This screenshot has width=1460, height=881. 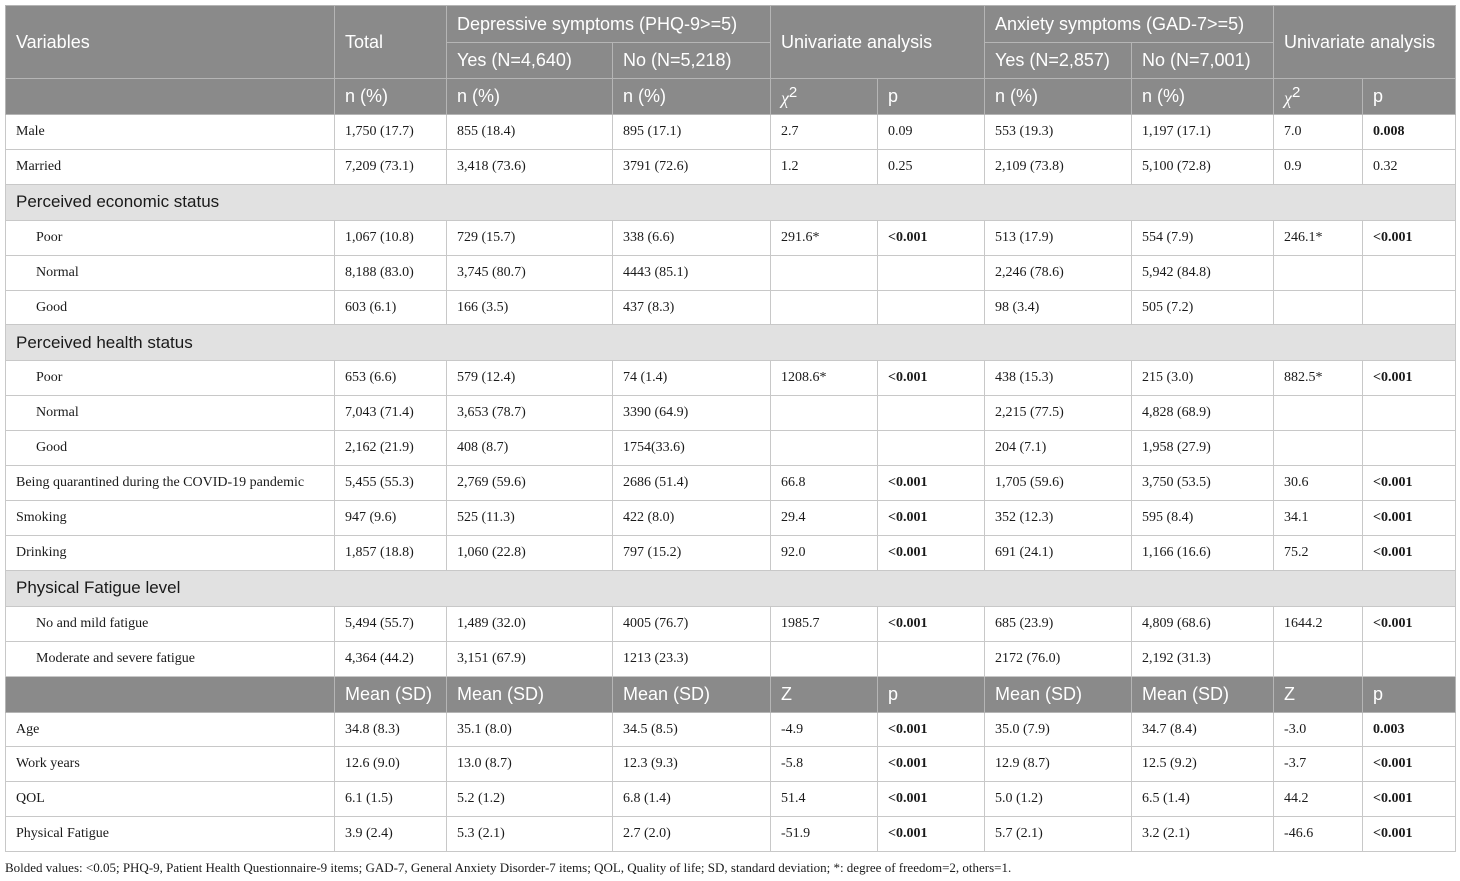 I want to click on anx-p-cell: 0.003, so click(x=1409, y=729).